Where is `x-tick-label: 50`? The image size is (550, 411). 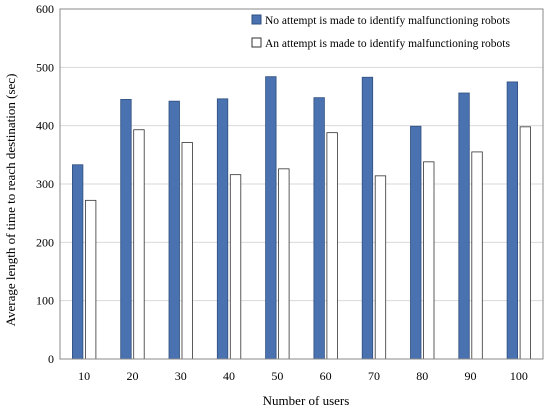 x-tick-label: 50 is located at coordinates (277, 376).